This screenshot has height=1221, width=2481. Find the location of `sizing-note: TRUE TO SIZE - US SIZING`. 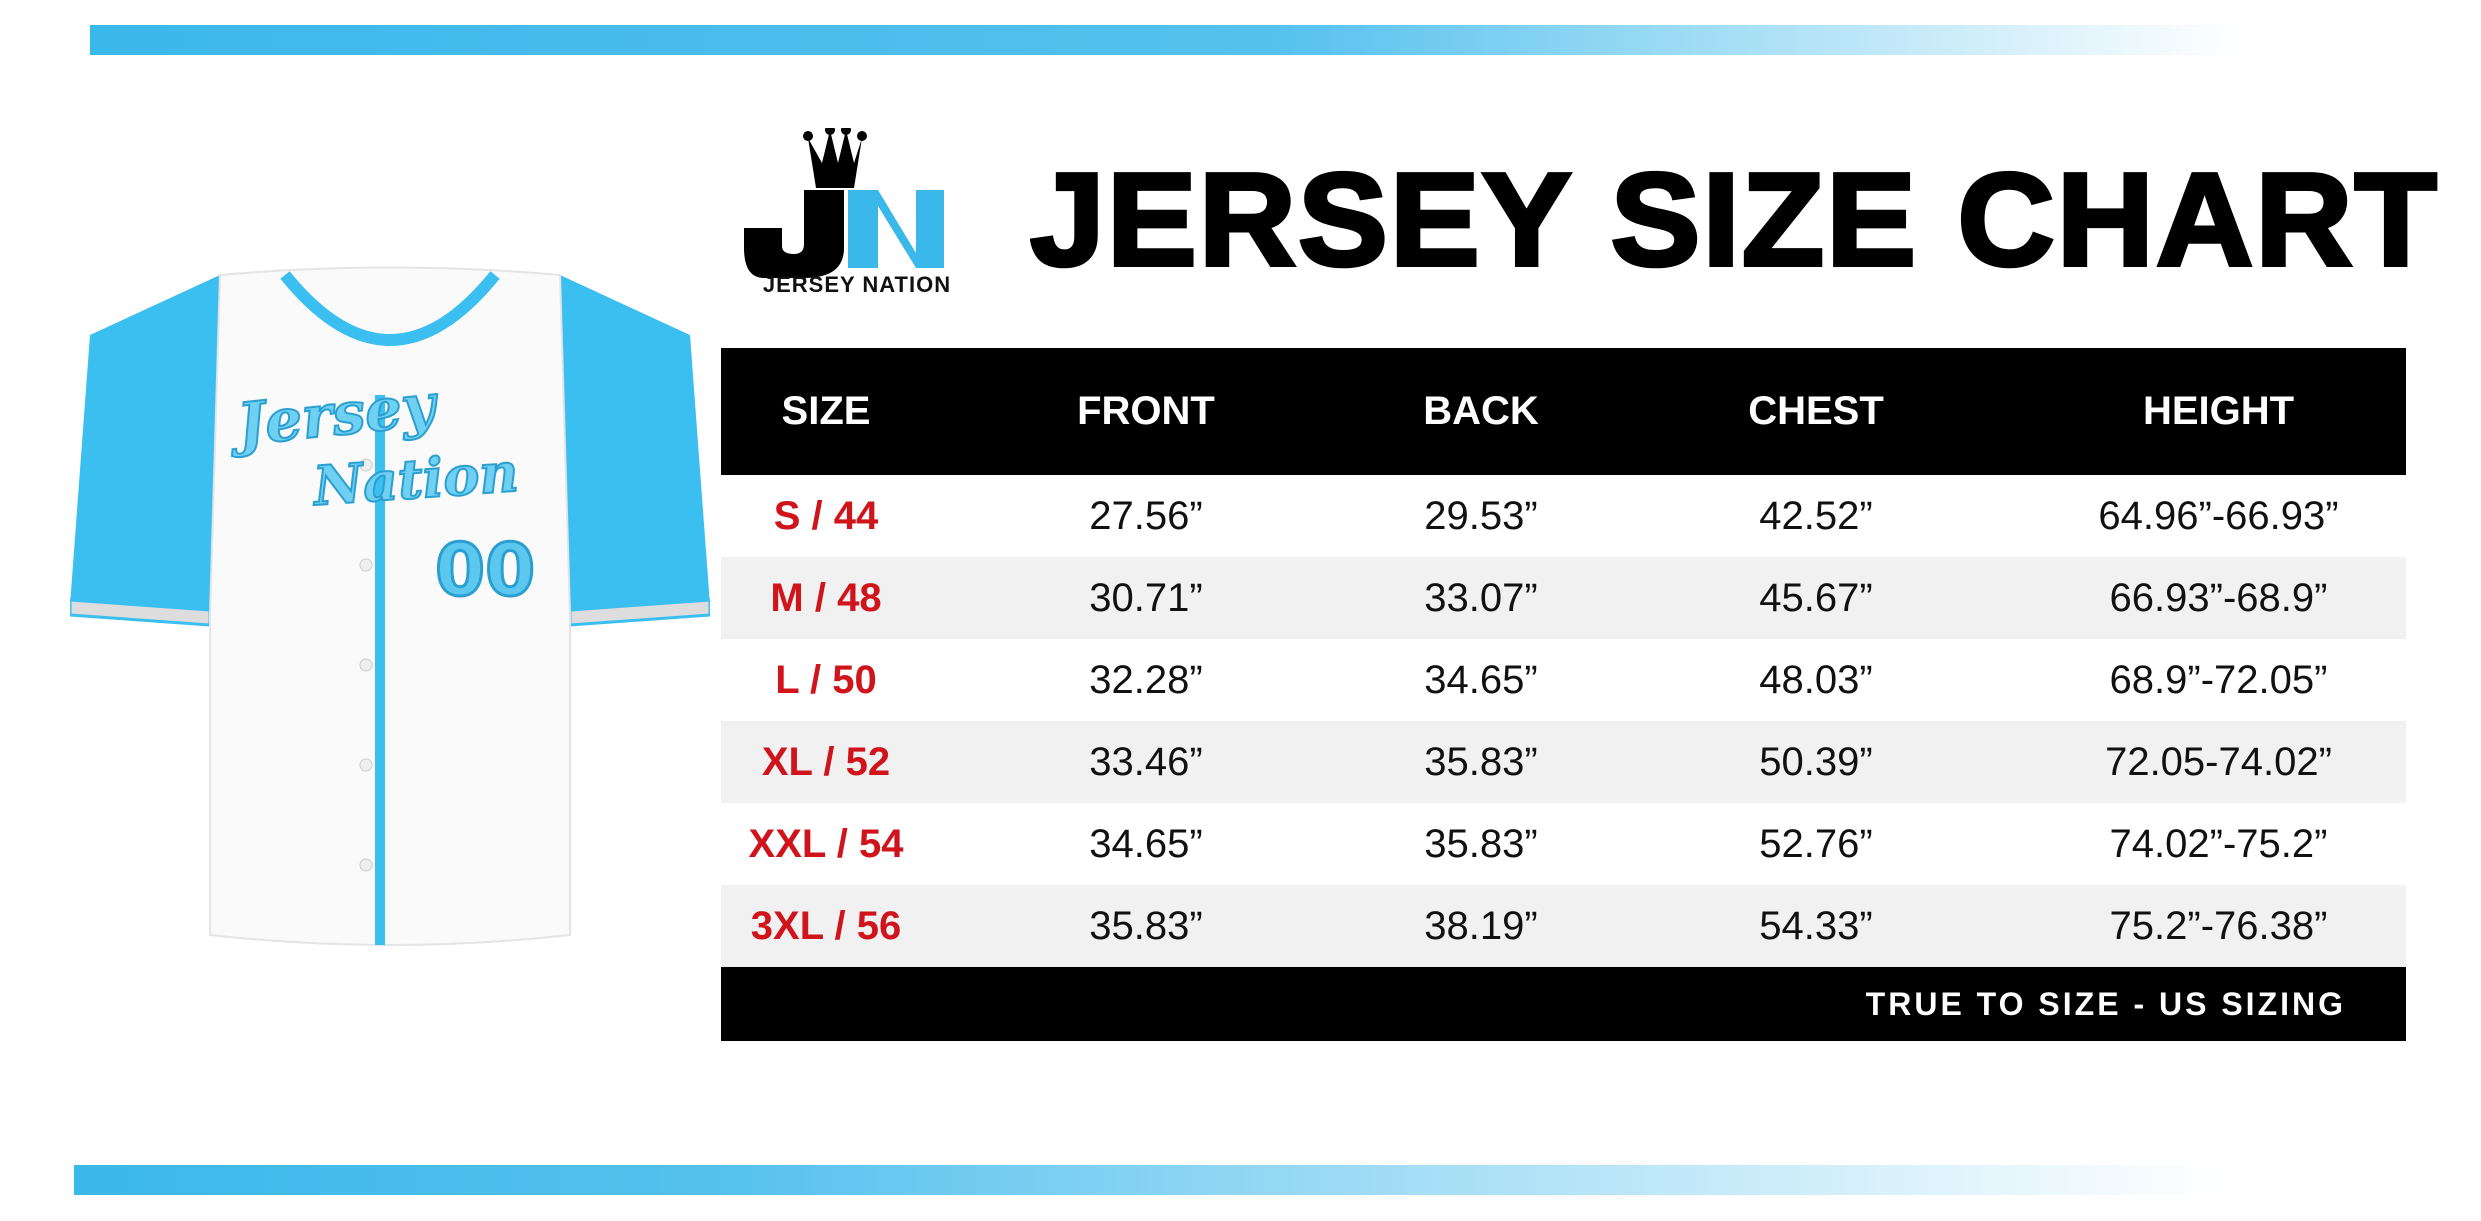

sizing-note: TRUE TO SIZE - US SIZING is located at coordinates (2105, 1003).